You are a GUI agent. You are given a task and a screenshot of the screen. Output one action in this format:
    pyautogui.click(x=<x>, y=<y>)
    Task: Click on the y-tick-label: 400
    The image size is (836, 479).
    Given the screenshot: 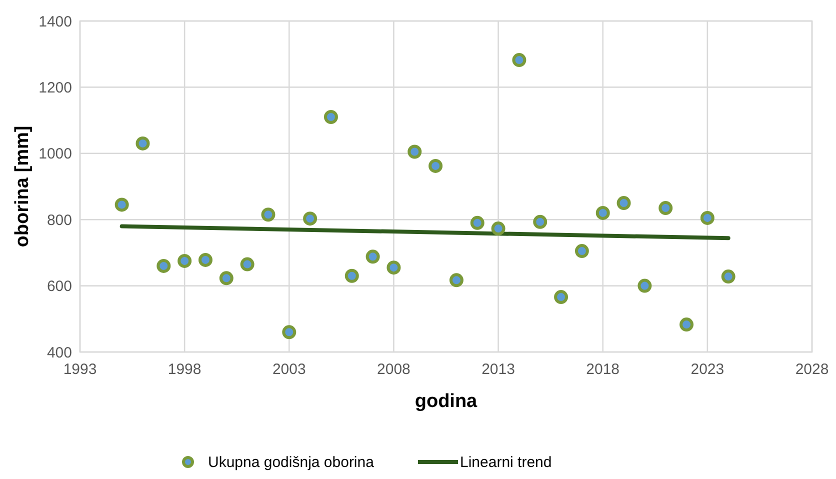 What is the action you would take?
    pyautogui.click(x=59, y=353)
    